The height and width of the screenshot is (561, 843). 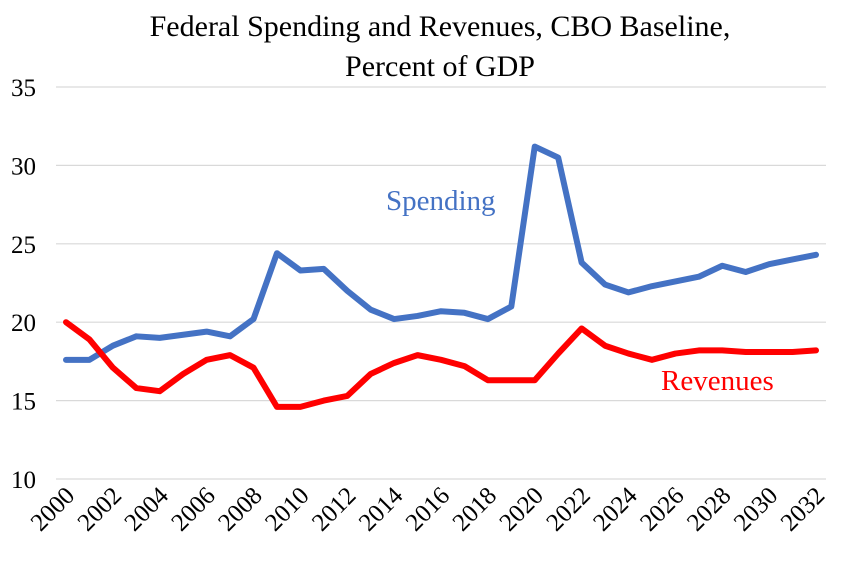 I want to click on y-tick-label: 25, so click(x=23, y=245).